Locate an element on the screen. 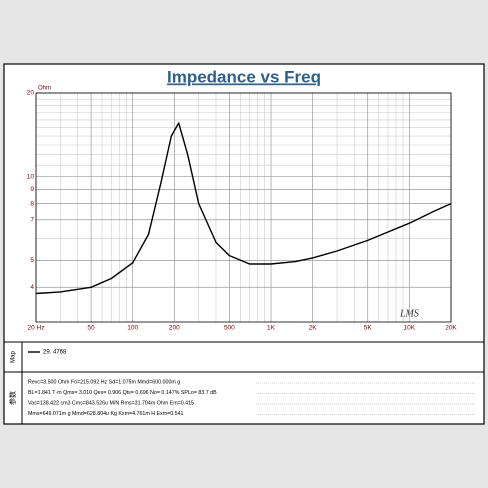 The image size is (488, 488). x-tick-label: 2K is located at coordinates (313, 328).